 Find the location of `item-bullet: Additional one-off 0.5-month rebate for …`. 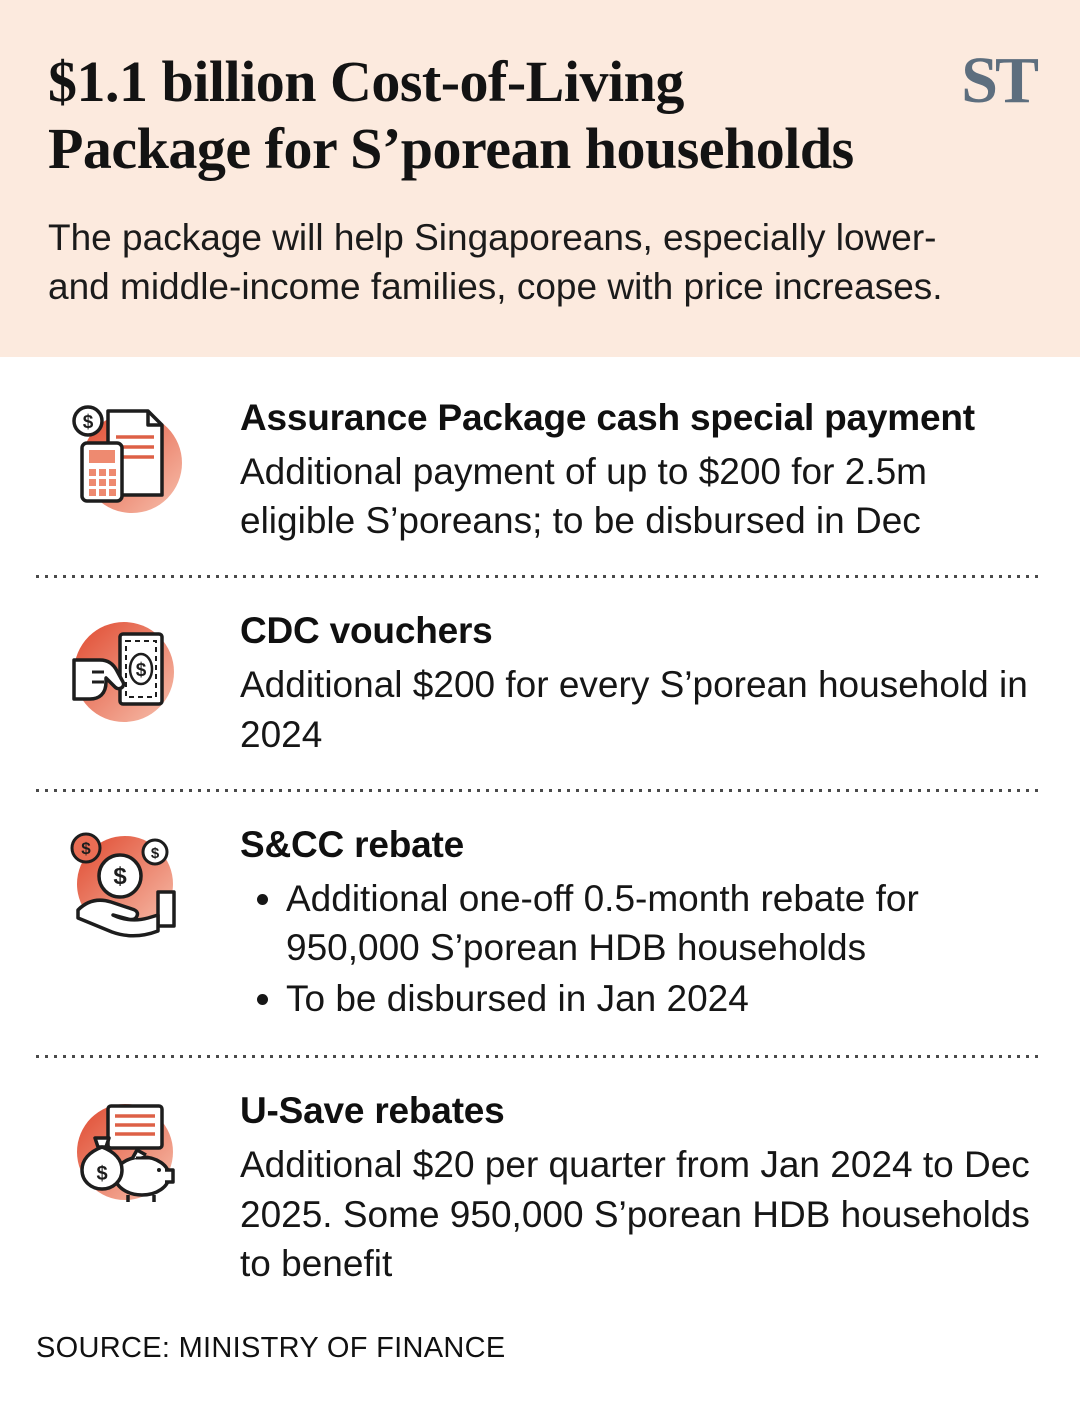

item-bullet: Additional one-off 0.5-month rebate for … is located at coordinates (653, 923).